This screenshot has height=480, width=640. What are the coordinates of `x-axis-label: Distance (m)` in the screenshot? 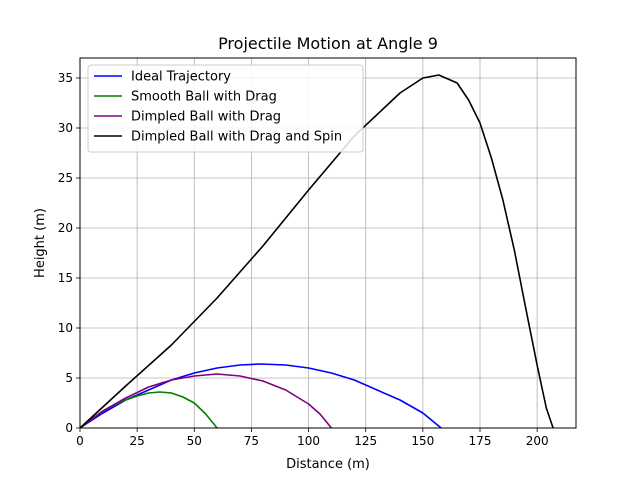 It's located at (328, 464).